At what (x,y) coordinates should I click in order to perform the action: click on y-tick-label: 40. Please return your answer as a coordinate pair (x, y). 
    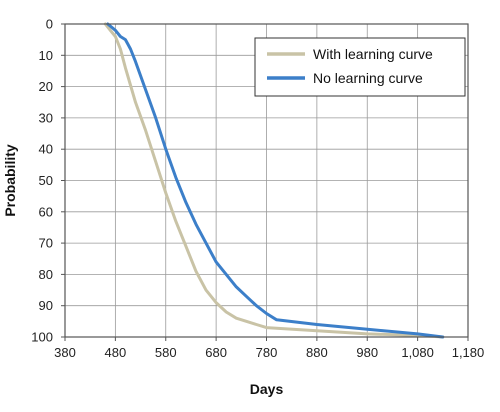
    Looking at the image, I should click on (46, 149).